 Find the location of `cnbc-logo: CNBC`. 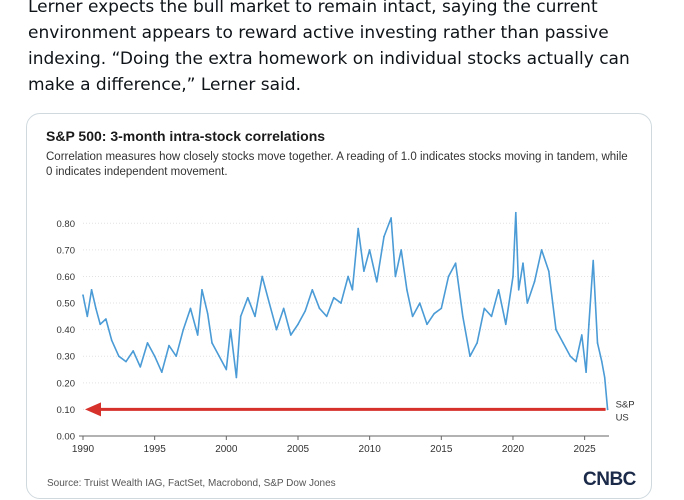

cnbc-logo: CNBC is located at coordinates (609, 479).